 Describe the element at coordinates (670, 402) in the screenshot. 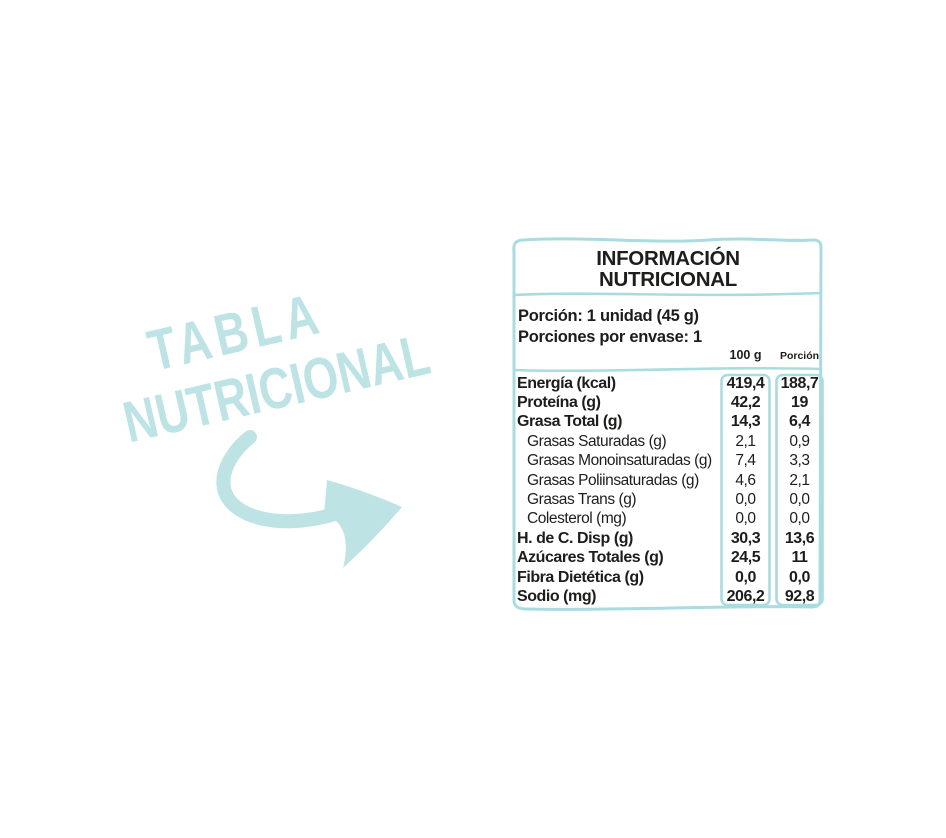

I see `nutrient-row-proteina: Proteína (g) 42,2 19` at that location.